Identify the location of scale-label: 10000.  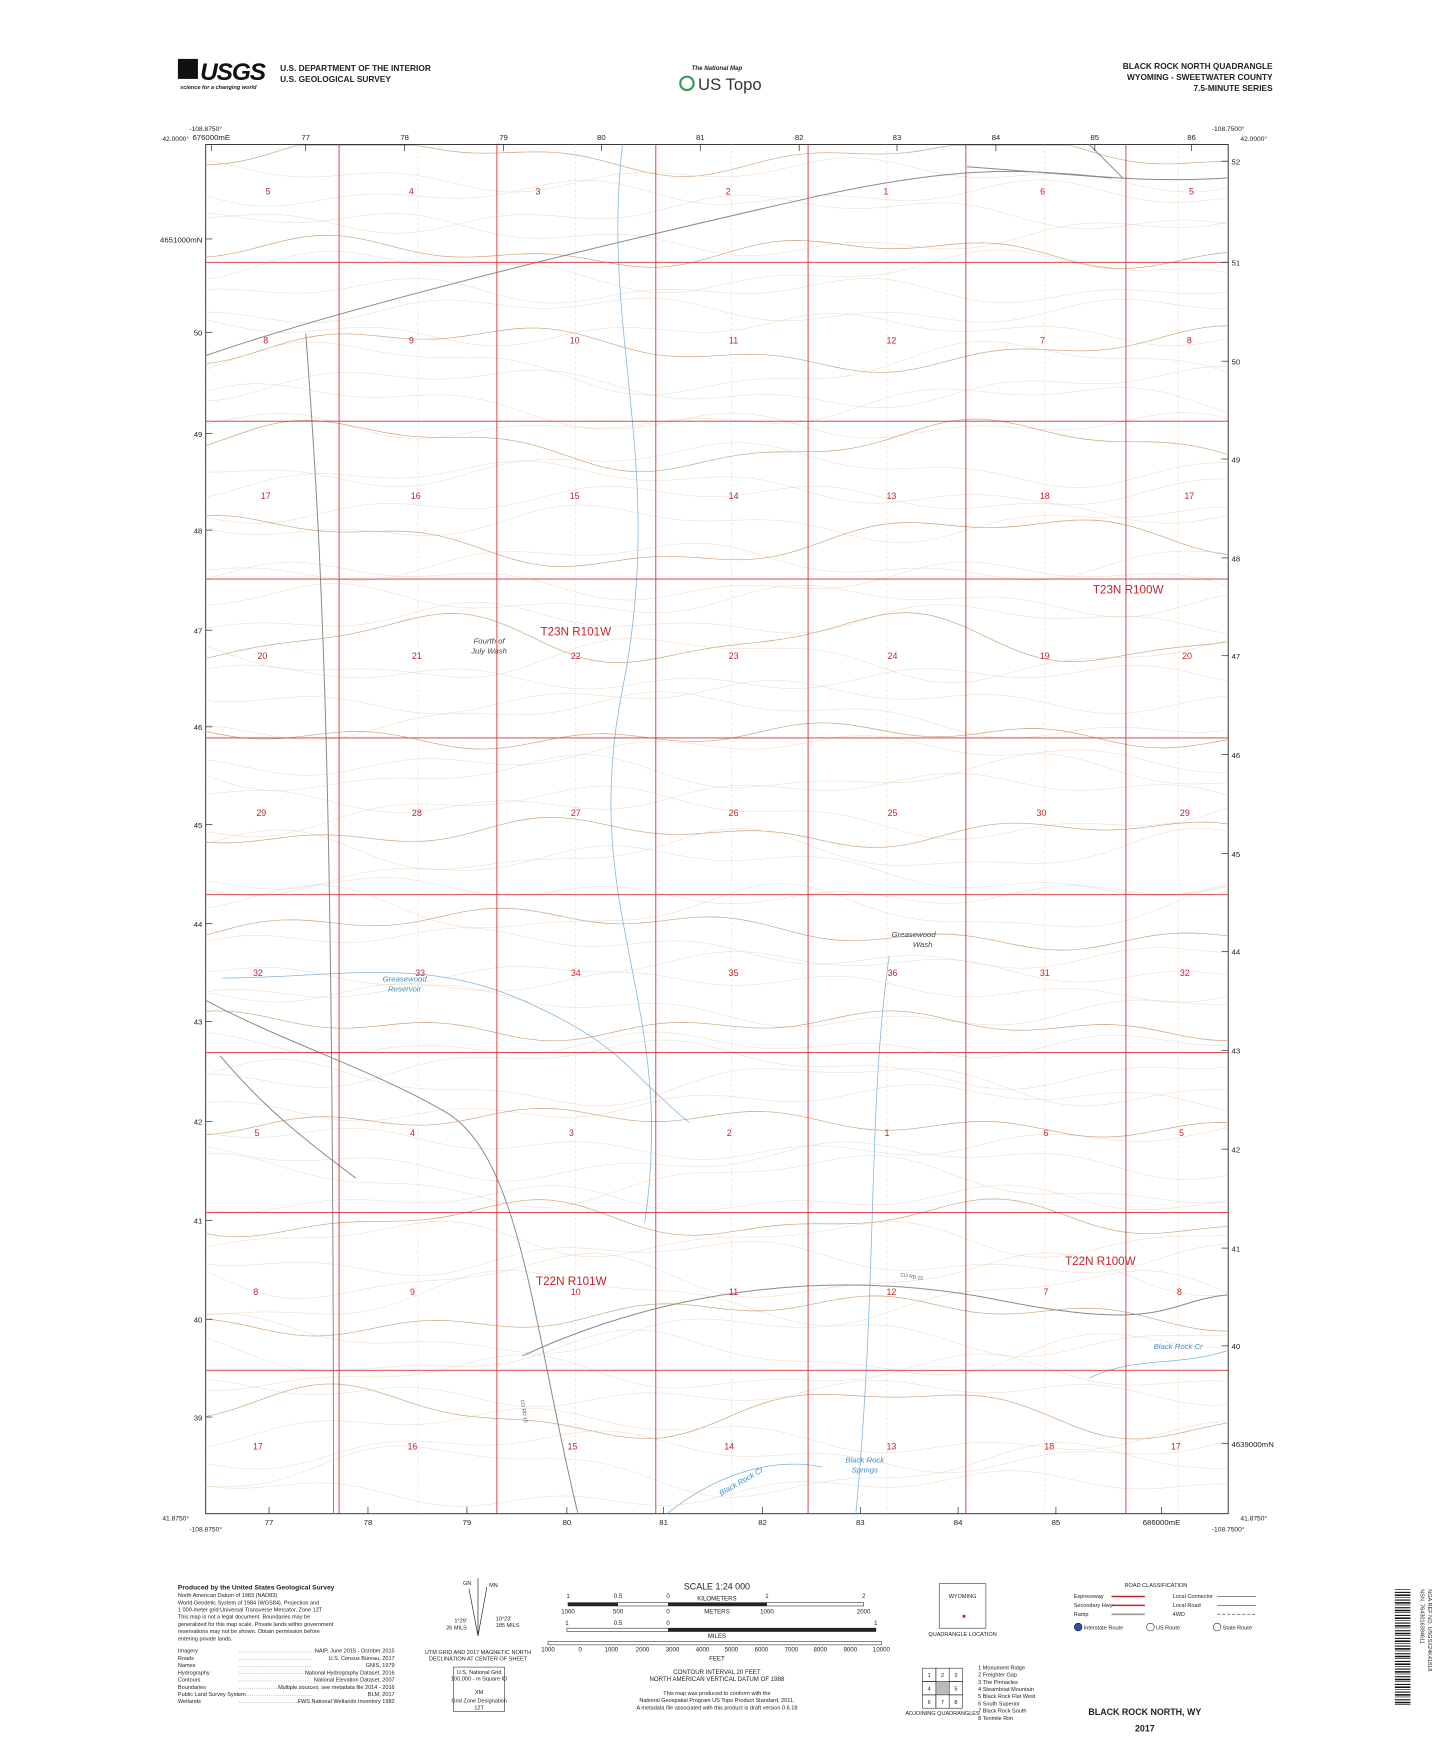
(882, 1650).